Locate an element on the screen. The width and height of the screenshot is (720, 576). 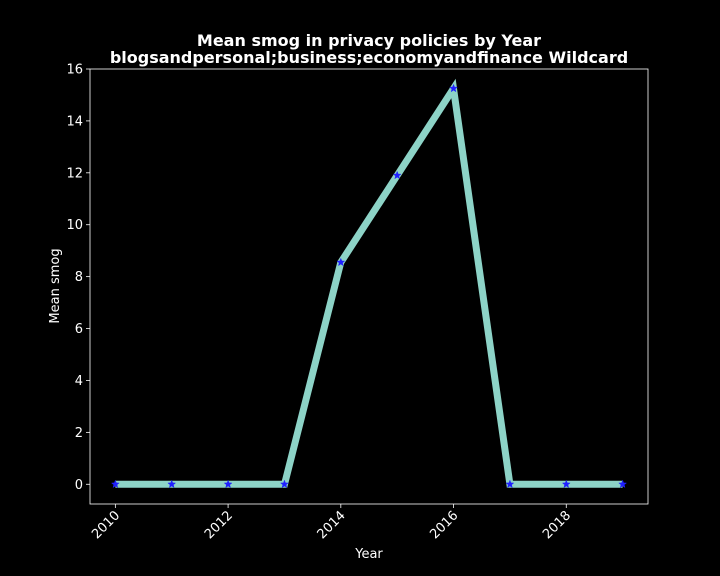
y-tick-label: 2 is located at coordinates (79, 433).